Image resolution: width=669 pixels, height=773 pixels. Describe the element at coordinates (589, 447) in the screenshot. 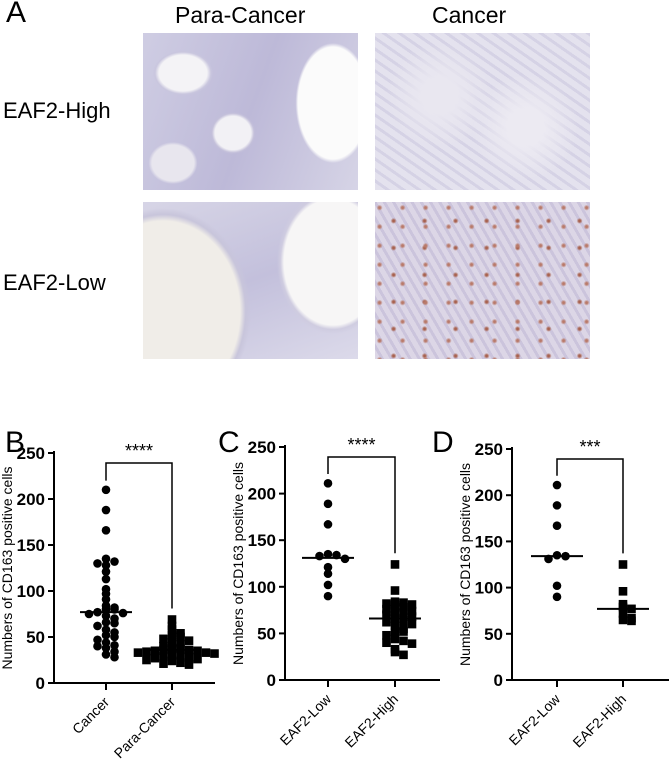

I see `significance-label: ***` at that location.